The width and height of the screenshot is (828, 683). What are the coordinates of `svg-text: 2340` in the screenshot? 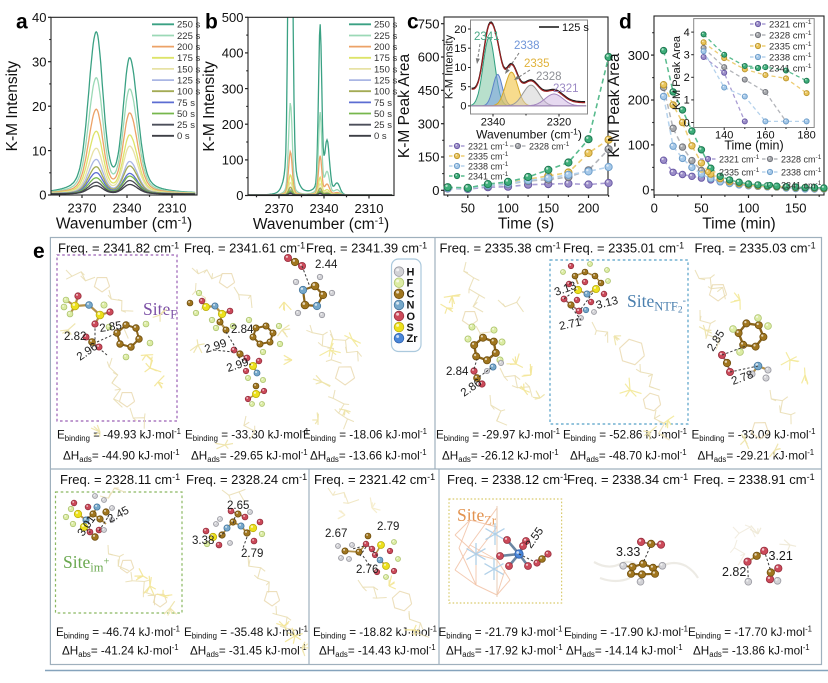 It's located at (127, 208).